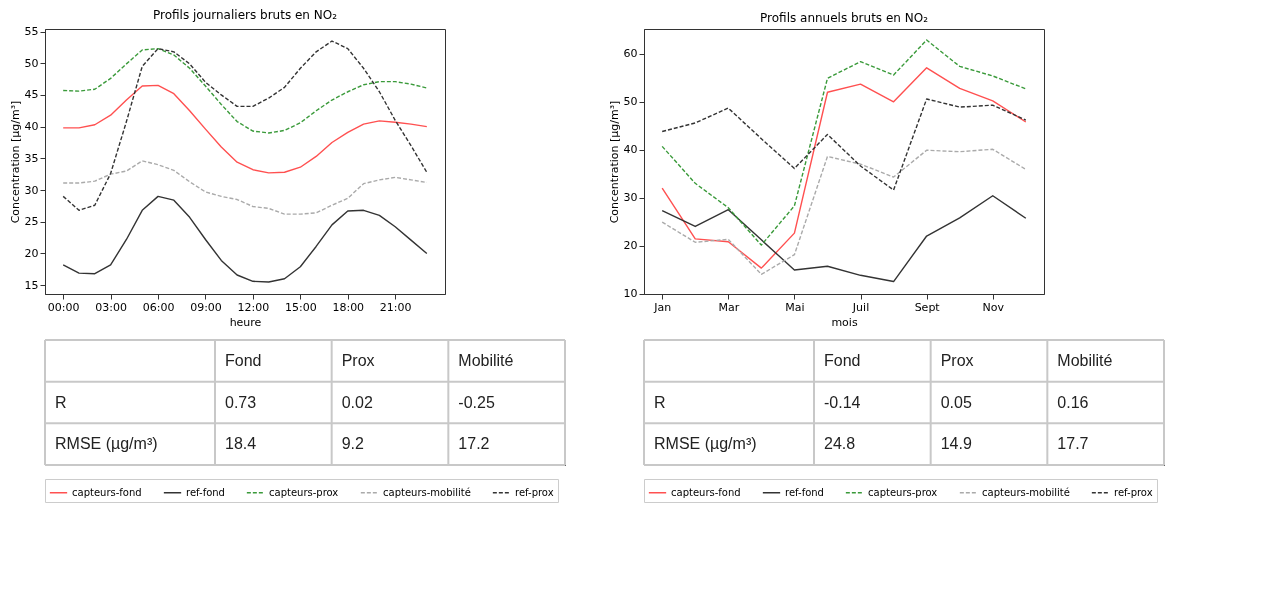 This screenshot has height=590, width=1266. What do you see at coordinates (395, 307) in the screenshot?
I see `x-tick-label: 21:00` at bounding box center [395, 307].